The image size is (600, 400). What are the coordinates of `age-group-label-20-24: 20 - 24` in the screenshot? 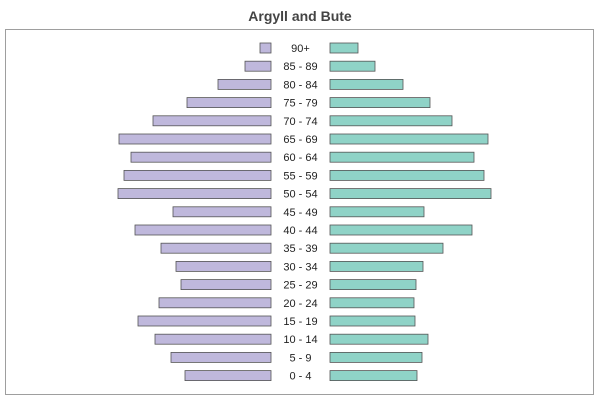 It's located at (300, 304).